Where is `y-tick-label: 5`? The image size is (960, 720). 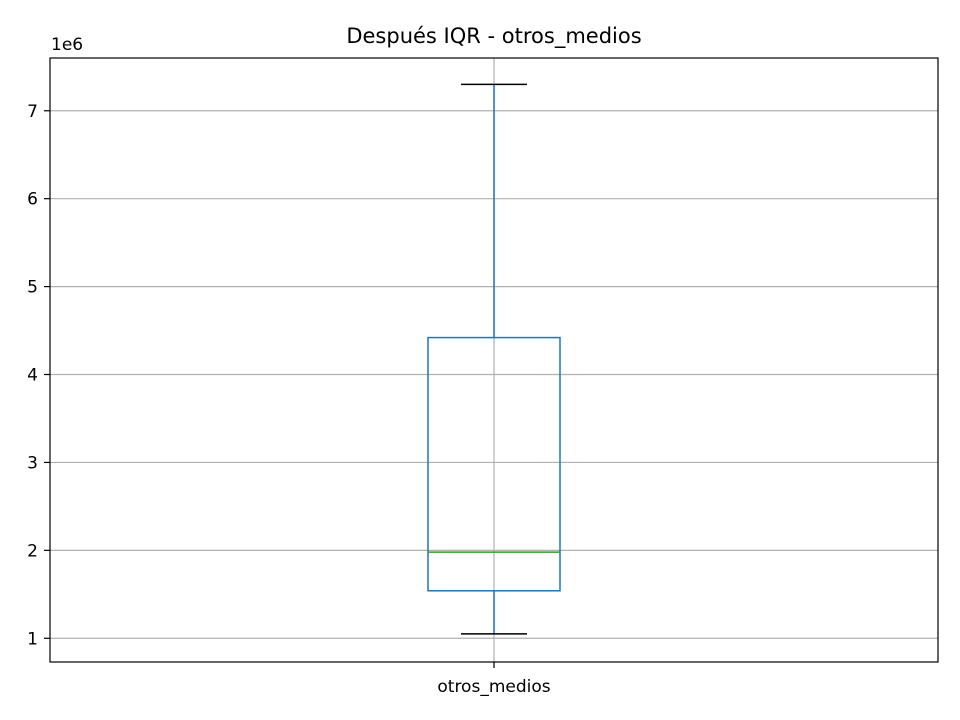 y-tick-label: 5 is located at coordinates (32, 288).